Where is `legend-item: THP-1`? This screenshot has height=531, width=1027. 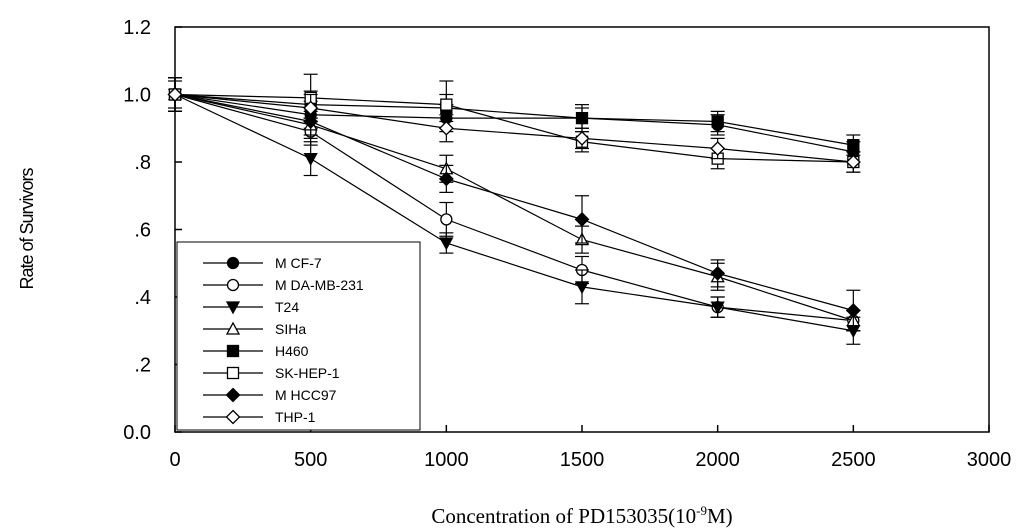 legend-item: THP-1 is located at coordinates (259, 417).